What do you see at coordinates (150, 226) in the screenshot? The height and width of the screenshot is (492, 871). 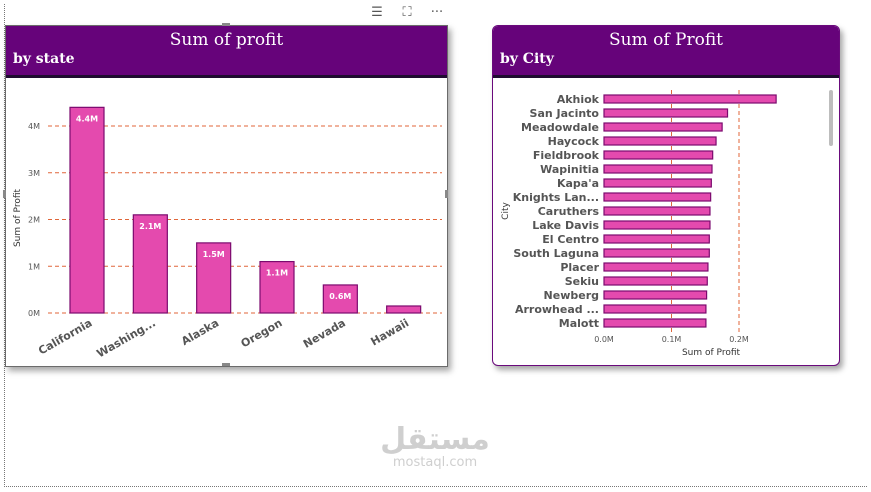 I see `bar-data-label: 2.1M` at bounding box center [150, 226].